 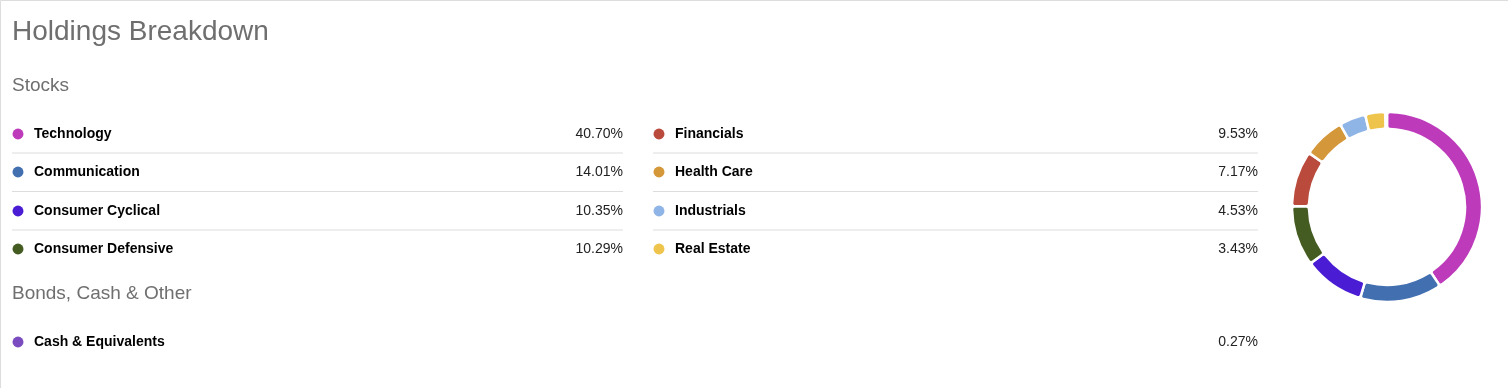 I want to click on data-label: 7.17%, so click(x=1238, y=171).